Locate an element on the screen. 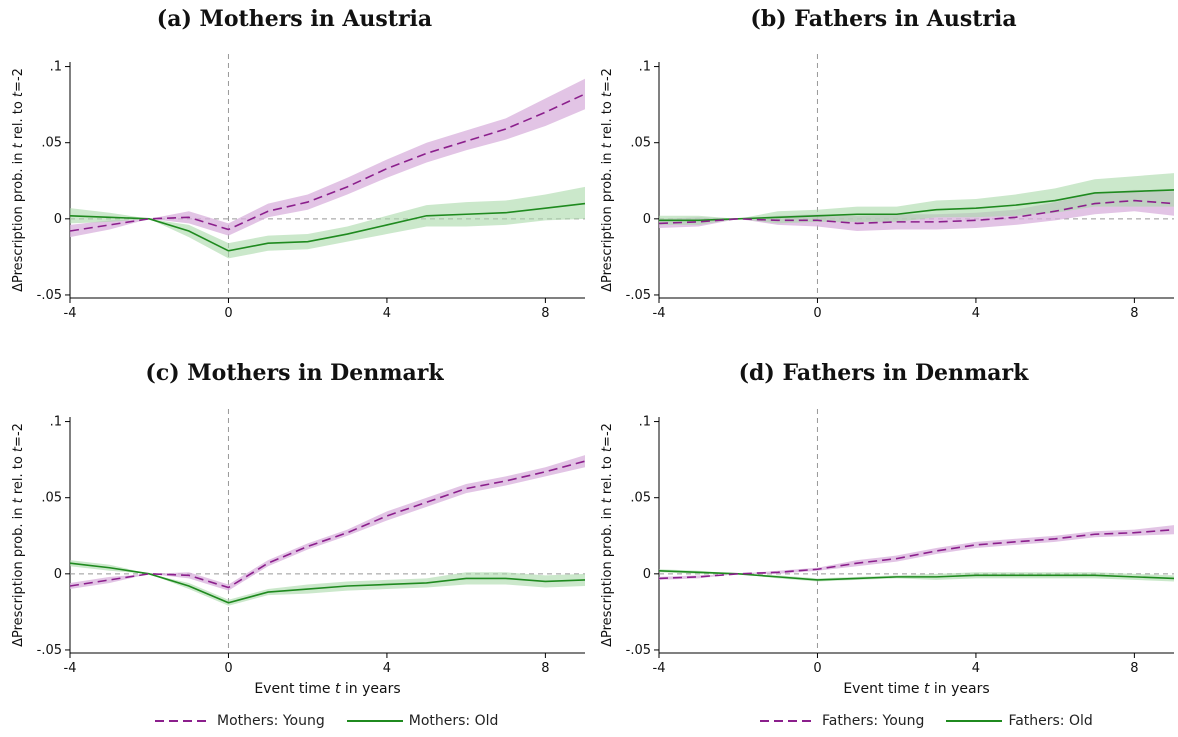  legend-fathers: Fathers: Young Fathers: Old is located at coordinates (937, 721).